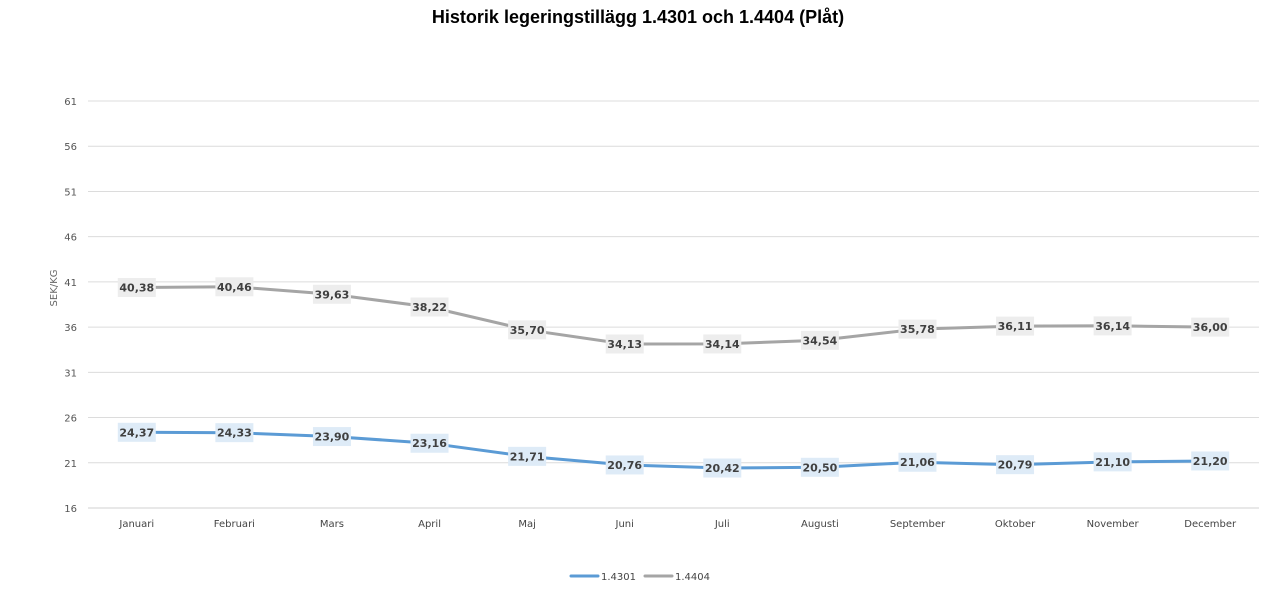 The width and height of the screenshot is (1276, 594). What do you see at coordinates (70, 509) in the screenshot?
I see `y-tick-label: 16` at bounding box center [70, 509].